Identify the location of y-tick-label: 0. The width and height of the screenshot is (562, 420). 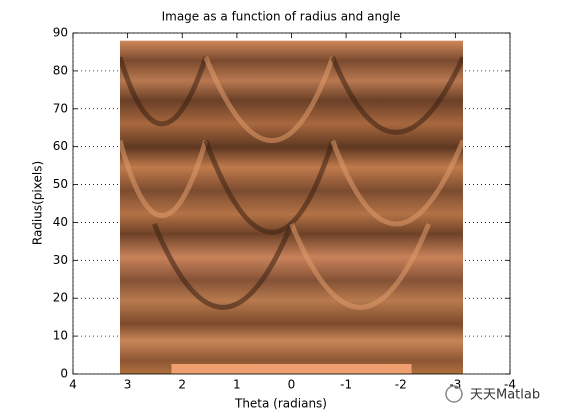
(64, 374).